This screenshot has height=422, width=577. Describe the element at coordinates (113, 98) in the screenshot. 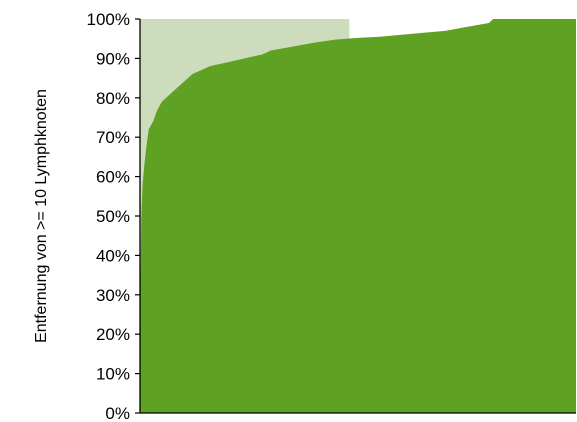

I see `y-tick-label: 80%` at that location.